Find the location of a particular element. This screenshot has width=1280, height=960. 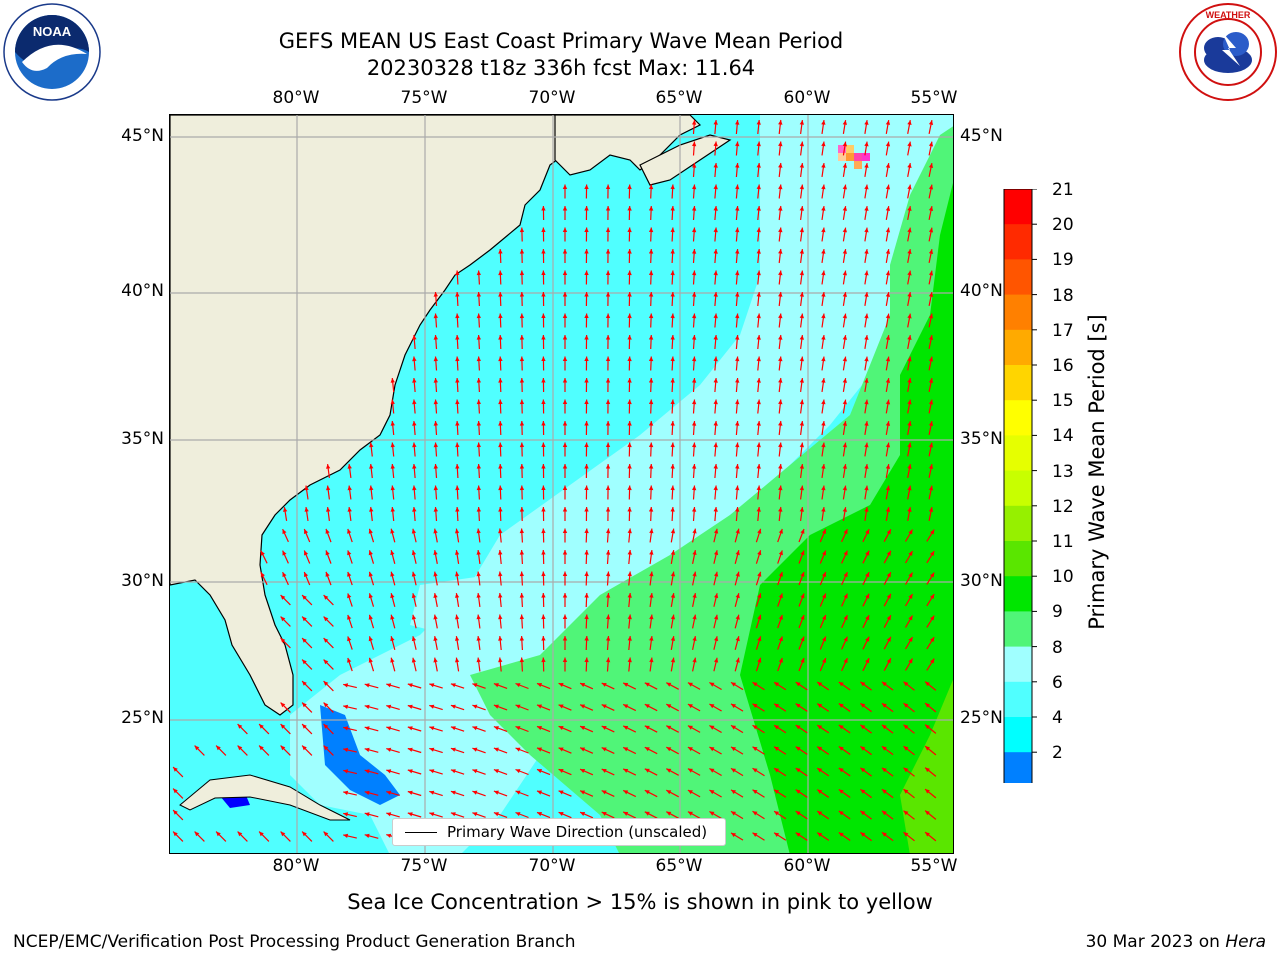

colorbar-tick-label: 19 is located at coordinates (1063, 260).